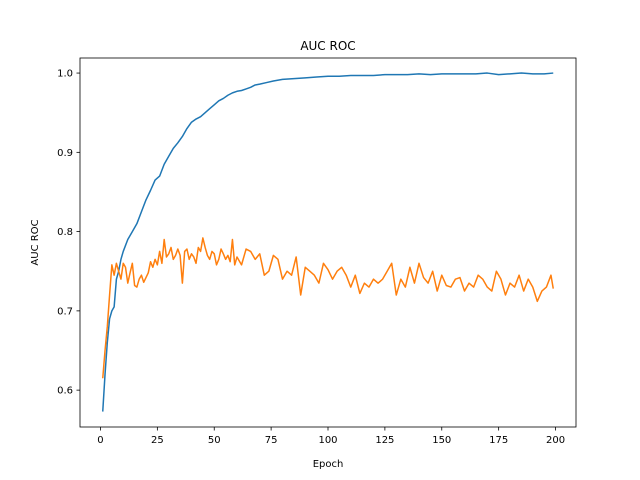  Describe the element at coordinates (498, 440) in the screenshot. I see `x-tick-label: 175` at that location.